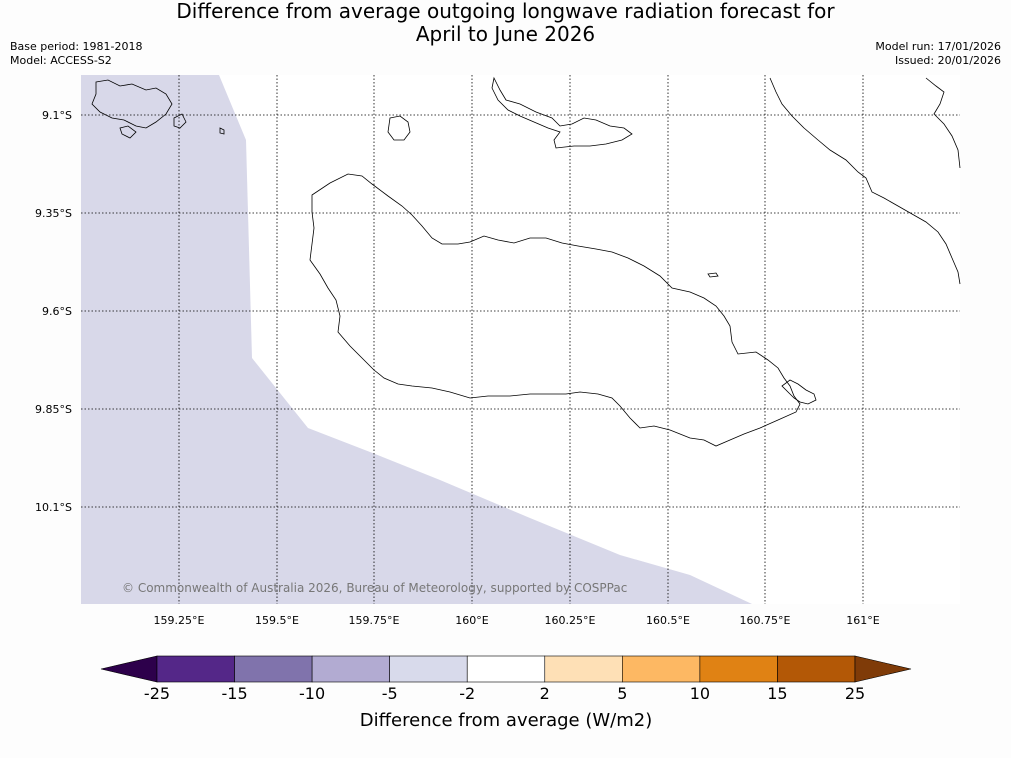 The image size is (1011, 758). What do you see at coordinates (53, 507) in the screenshot?
I see `lat-label: 10.1°S` at bounding box center [53, 507].